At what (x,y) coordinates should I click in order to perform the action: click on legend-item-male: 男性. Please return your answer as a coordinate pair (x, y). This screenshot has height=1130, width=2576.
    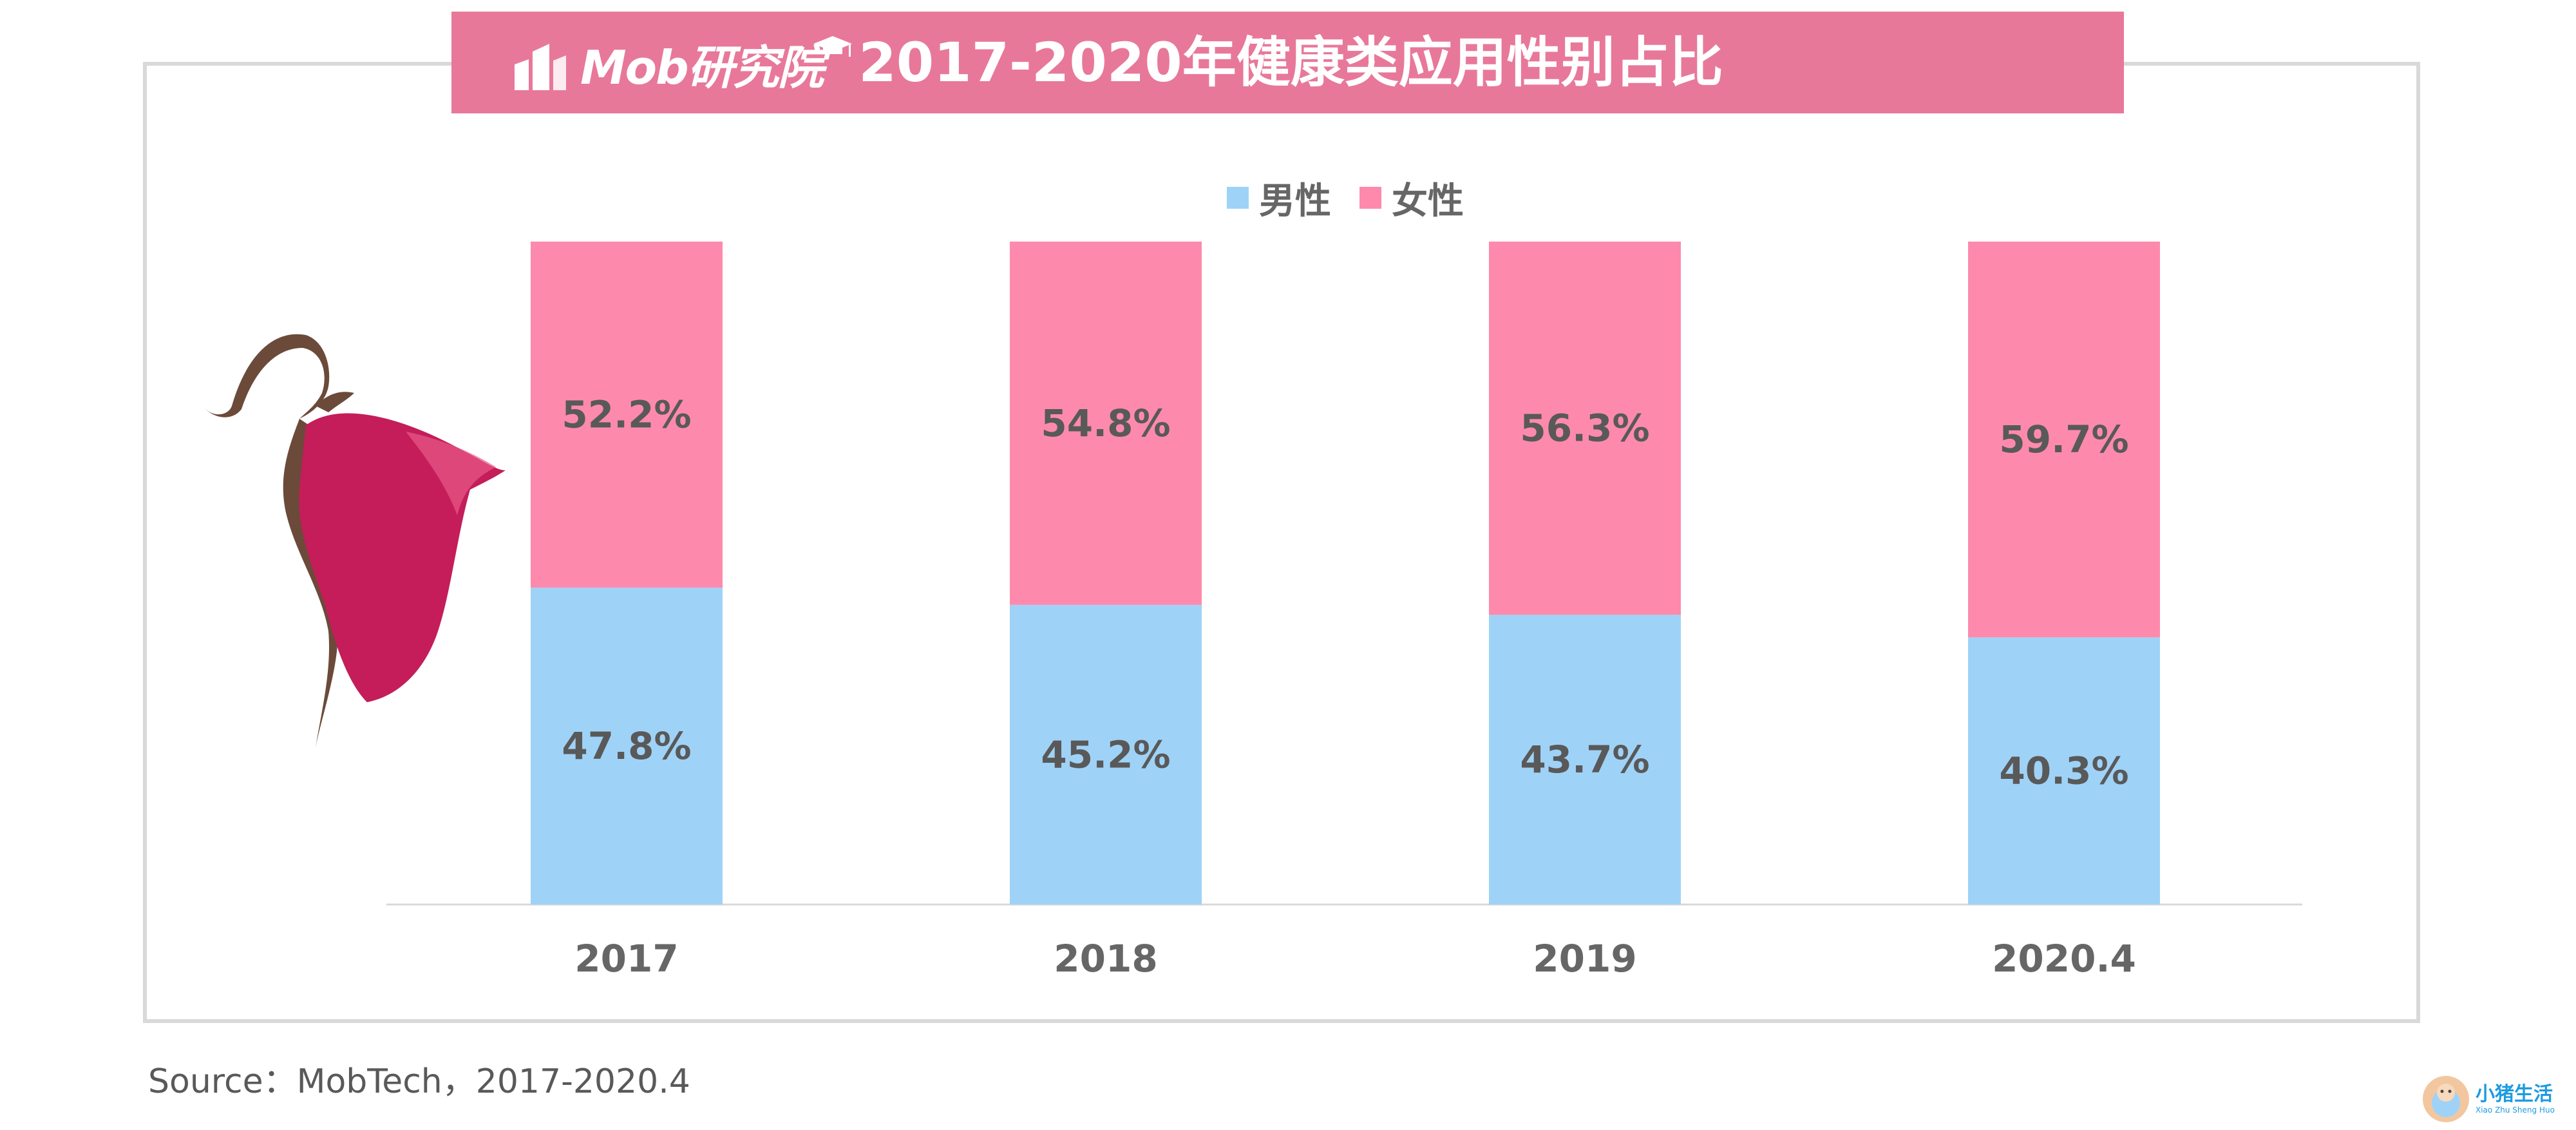
    Looking at the image, I should click on (1279, 198).